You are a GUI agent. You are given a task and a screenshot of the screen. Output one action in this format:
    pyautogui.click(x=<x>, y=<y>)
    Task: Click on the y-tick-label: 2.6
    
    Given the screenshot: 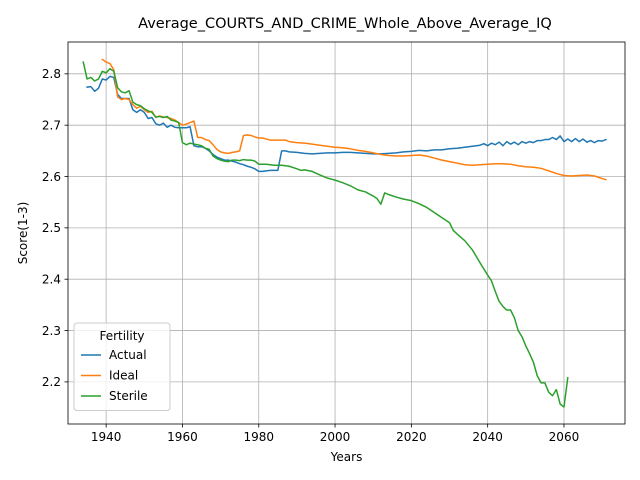 What is the action you would take?
    pyautogui.click(x=51, y=177)
    